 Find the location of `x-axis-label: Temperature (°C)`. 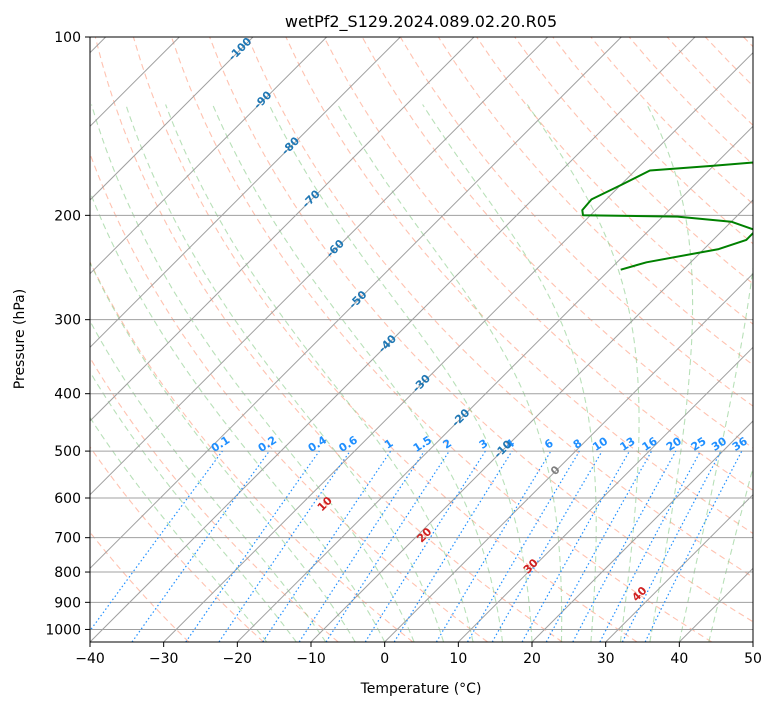

x-axis-label: Temperature (°C) is located at coordinates (421, 689).